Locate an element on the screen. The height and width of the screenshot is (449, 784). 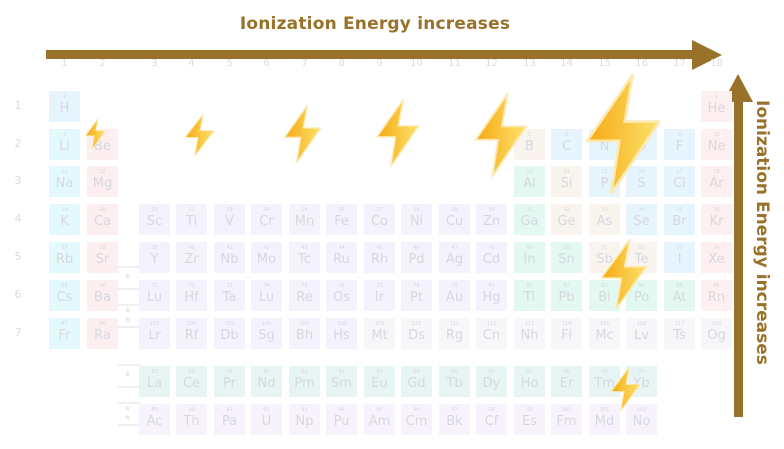
atomic-number: 117 is located at coordinates (679, 324).